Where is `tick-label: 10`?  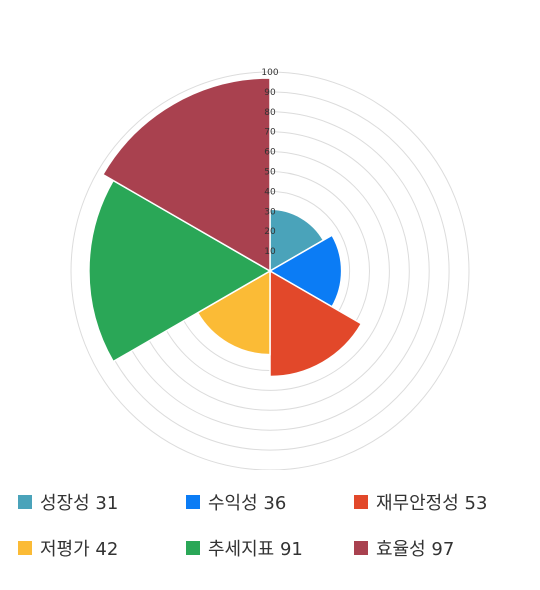
tick-label: 10 is located at coordinates (270, 252).